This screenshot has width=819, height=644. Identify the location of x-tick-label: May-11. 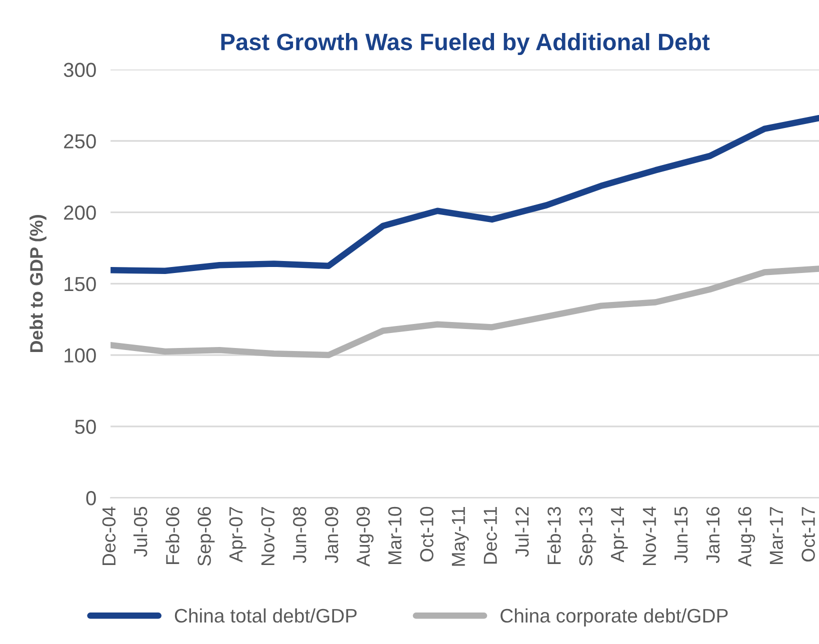
(460, 536).